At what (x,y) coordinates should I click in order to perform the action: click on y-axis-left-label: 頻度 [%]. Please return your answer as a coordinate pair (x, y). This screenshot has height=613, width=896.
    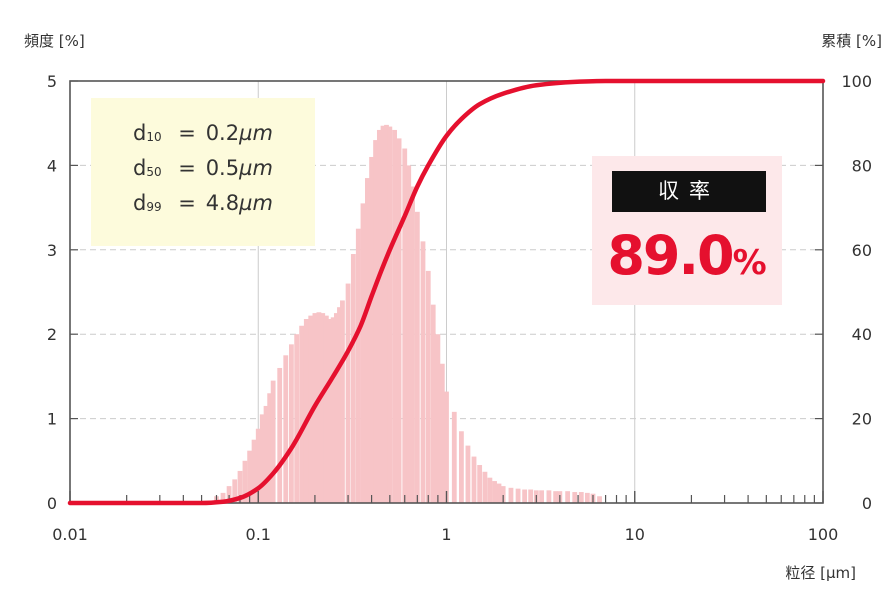
    Looking at the image, I should click on (54, 41).